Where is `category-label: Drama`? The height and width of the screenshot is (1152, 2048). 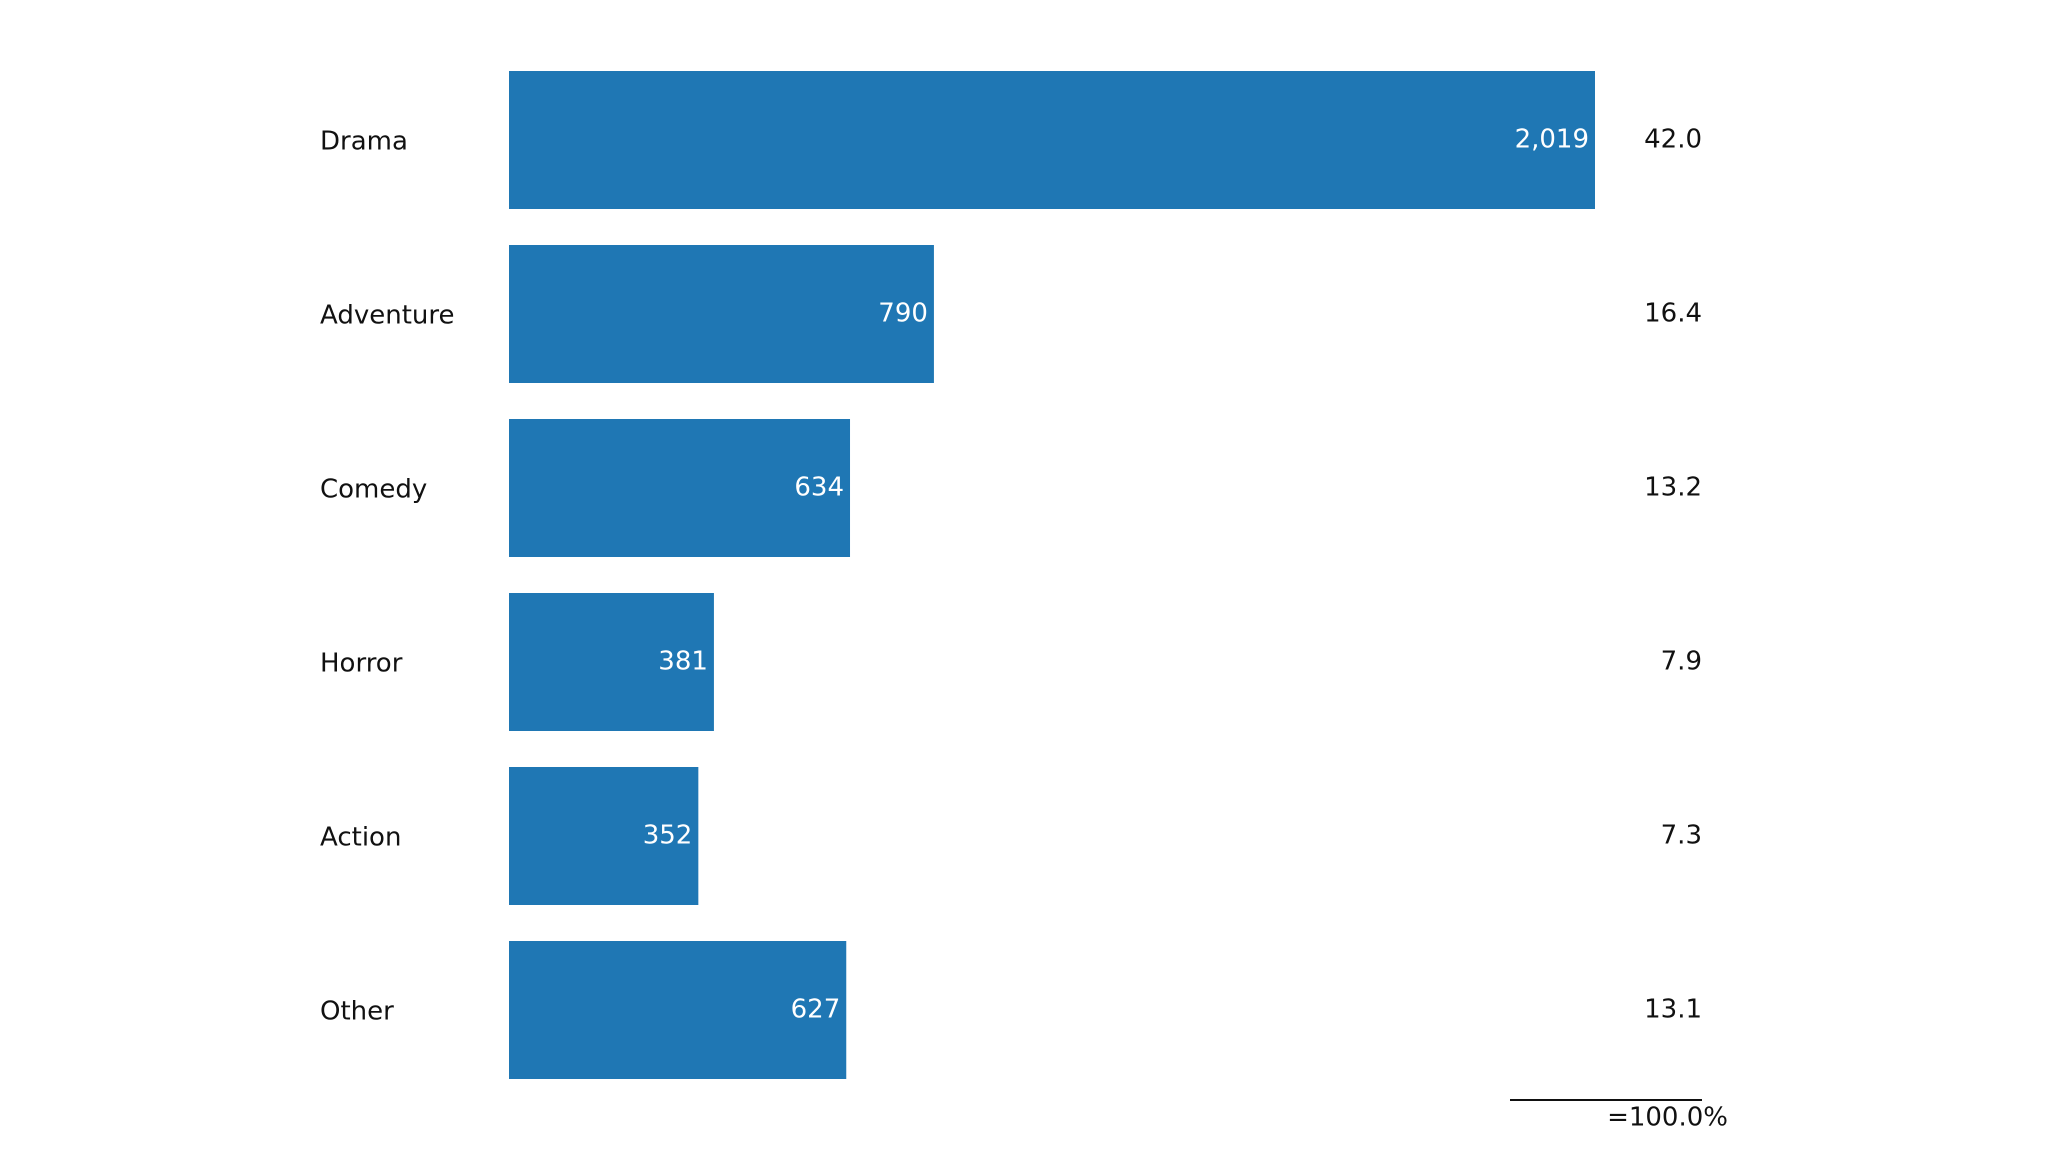 category-label: Drama is located at coordinates (364, 142).